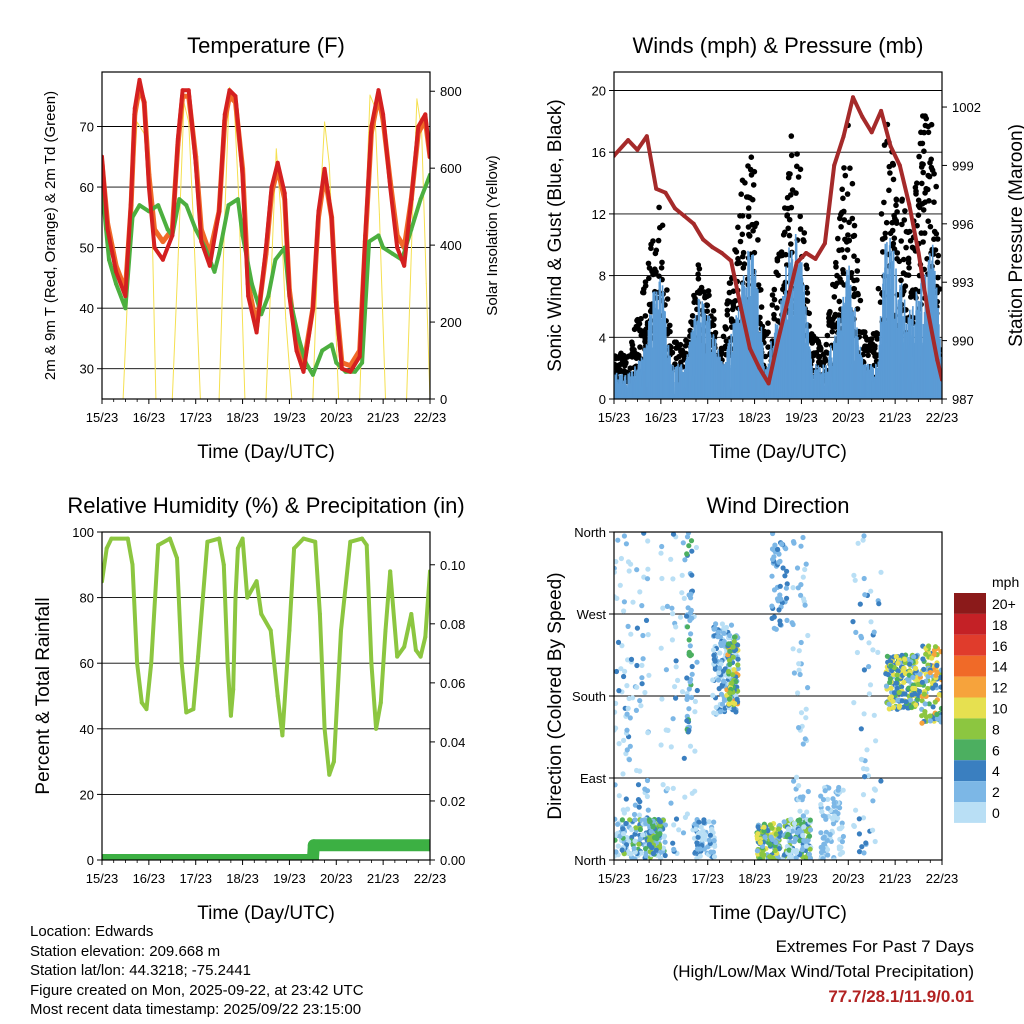 The width and height of the screenshot is (1024, 1024). What do you see at coordinates (451, 91) in the screenshot?
I see `y2-tick-label: 800` at bounding box center [451, 91].